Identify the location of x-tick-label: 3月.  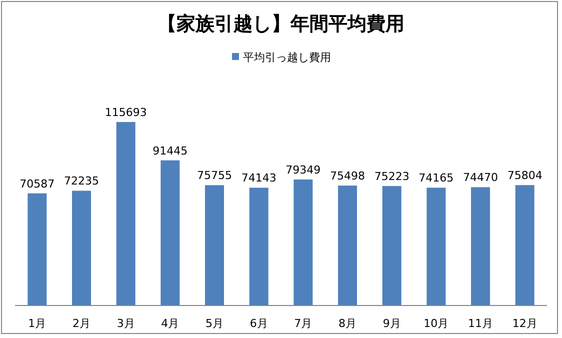
(125, 323).